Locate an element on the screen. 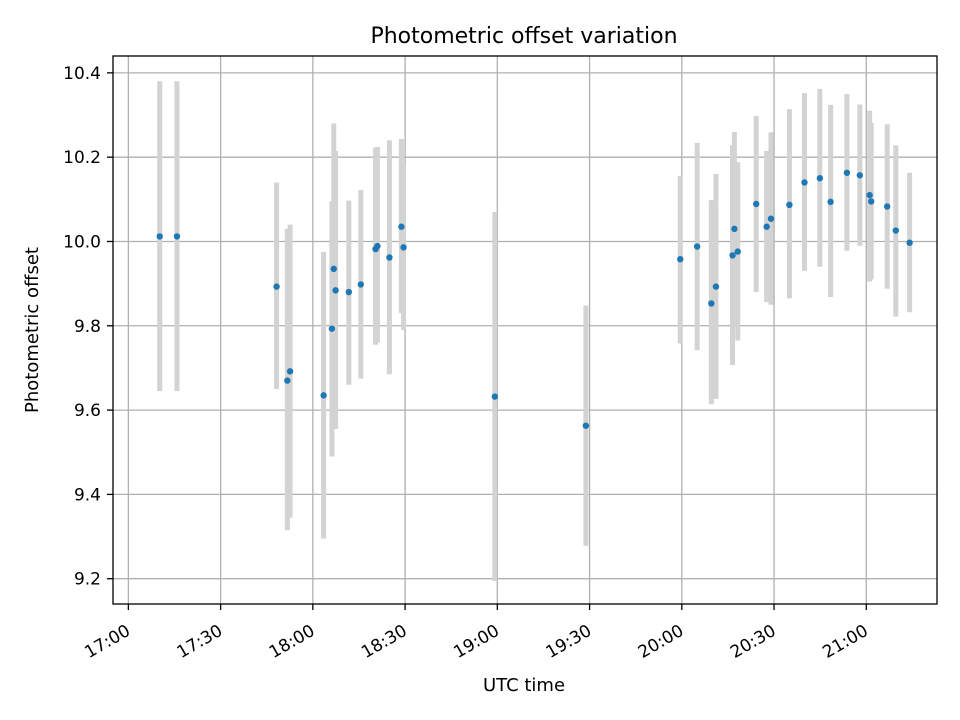 The image size is (960, 720). y-tick-label: 9.2 is located at coordinates (87, 580).